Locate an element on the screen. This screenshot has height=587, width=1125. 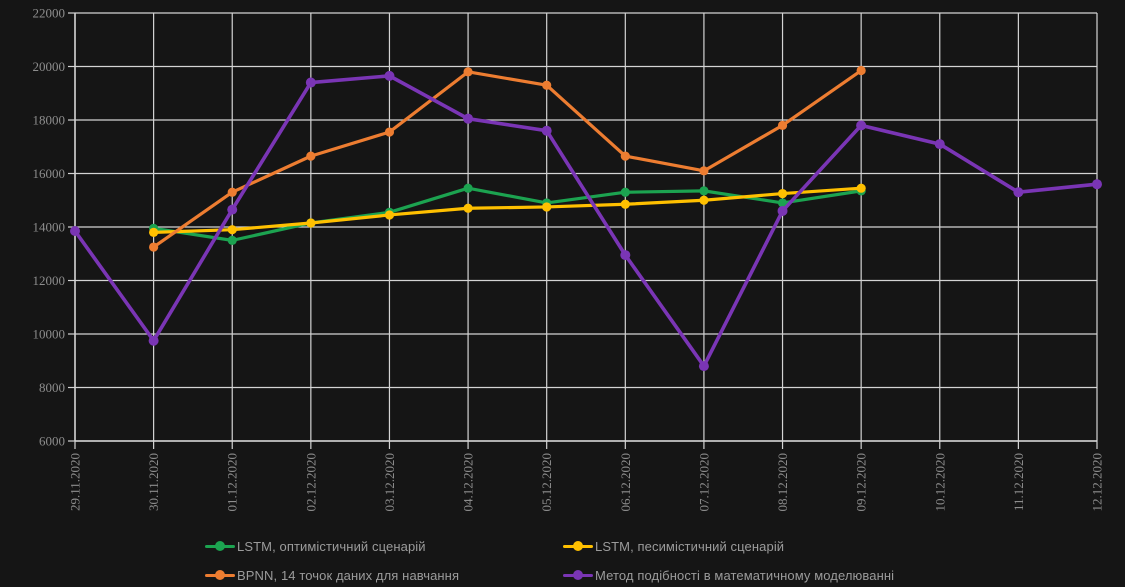
x-axis-label: 10.12.2020 is located at coordinates (939, 482).